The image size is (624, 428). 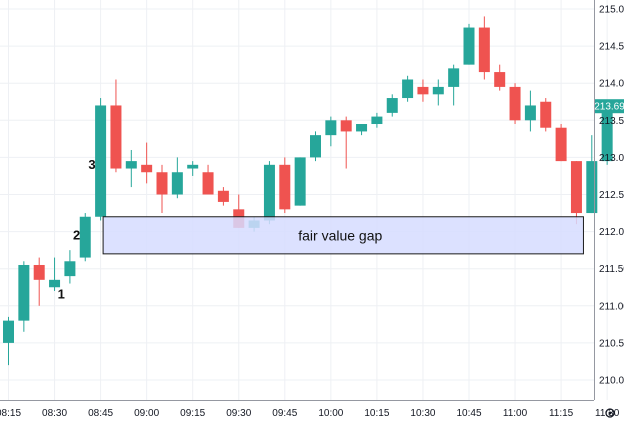 I want to click on x-tick-label: 09:30, so click(x=238, y=413).